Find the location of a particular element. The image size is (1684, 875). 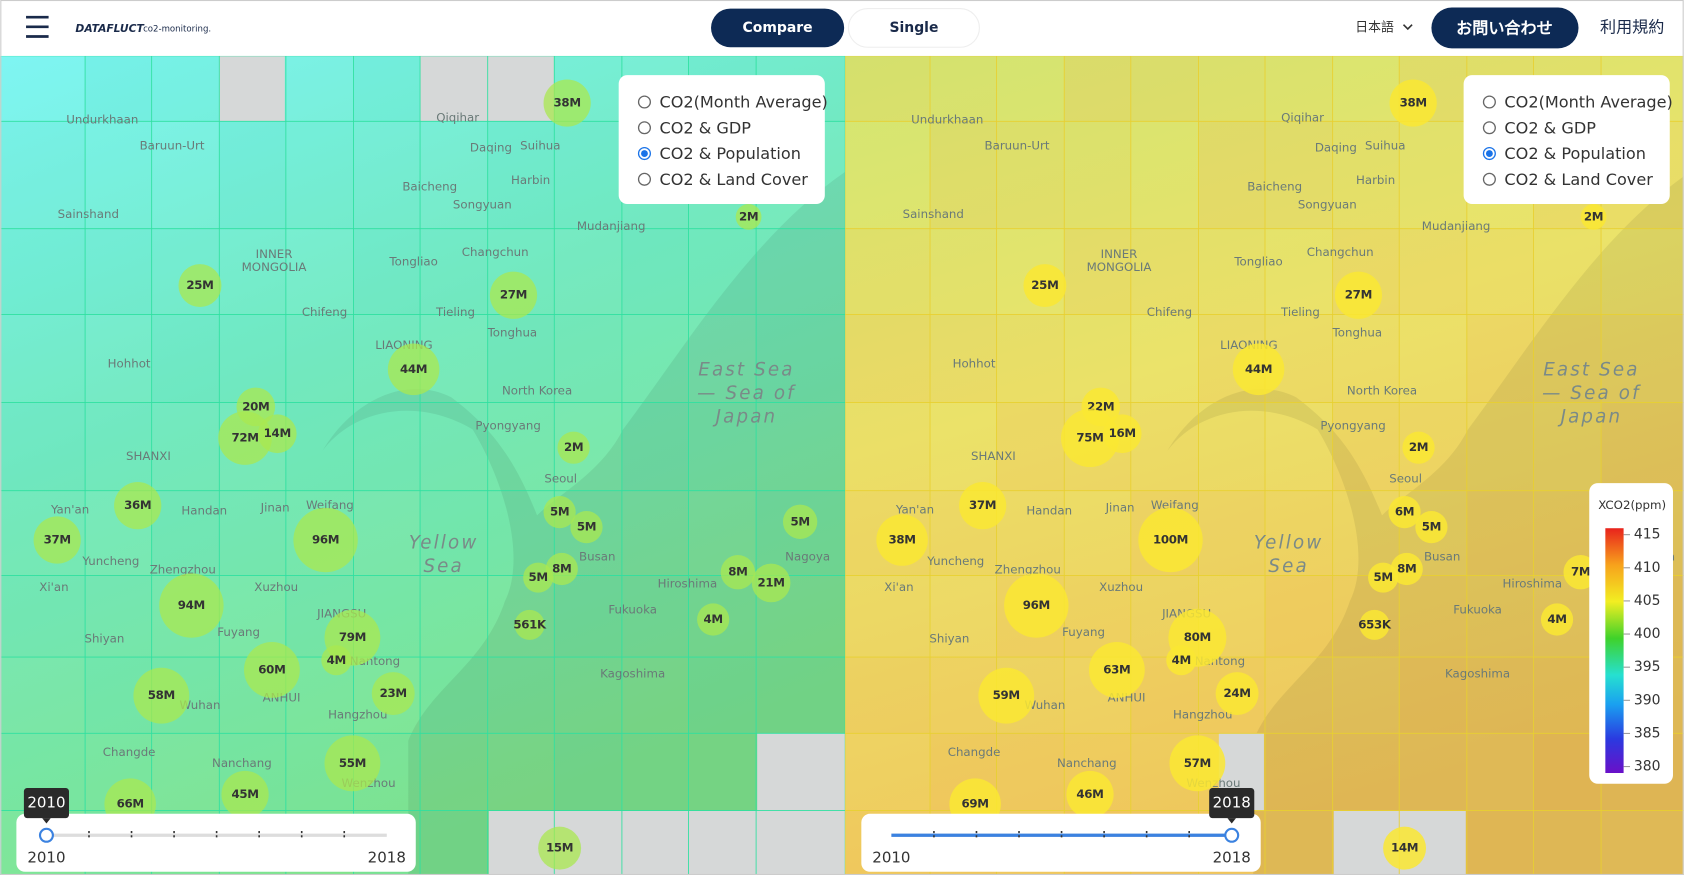

language: 日本語 is located at coordinates (1374, 27).